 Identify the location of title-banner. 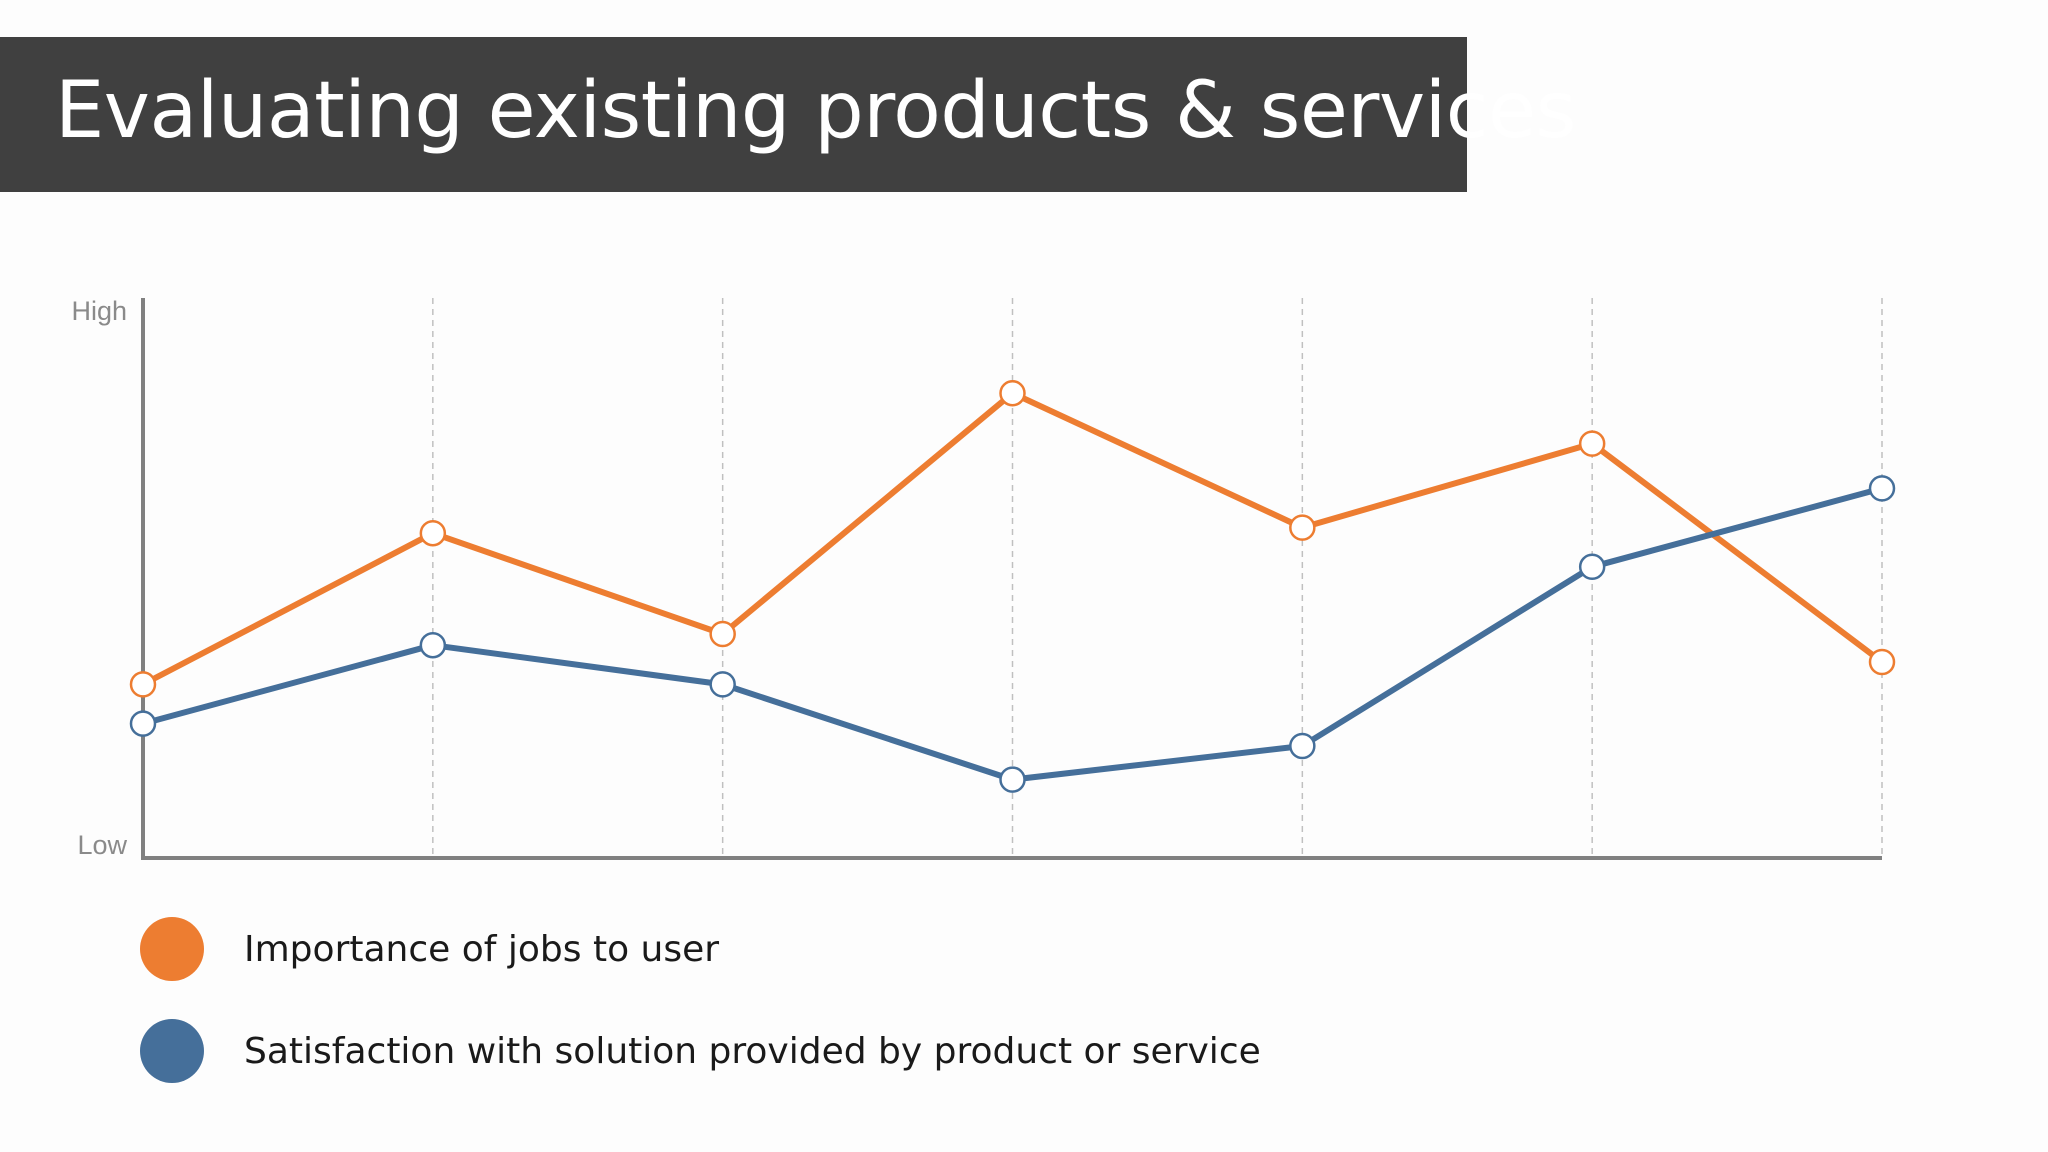
(733, 114).